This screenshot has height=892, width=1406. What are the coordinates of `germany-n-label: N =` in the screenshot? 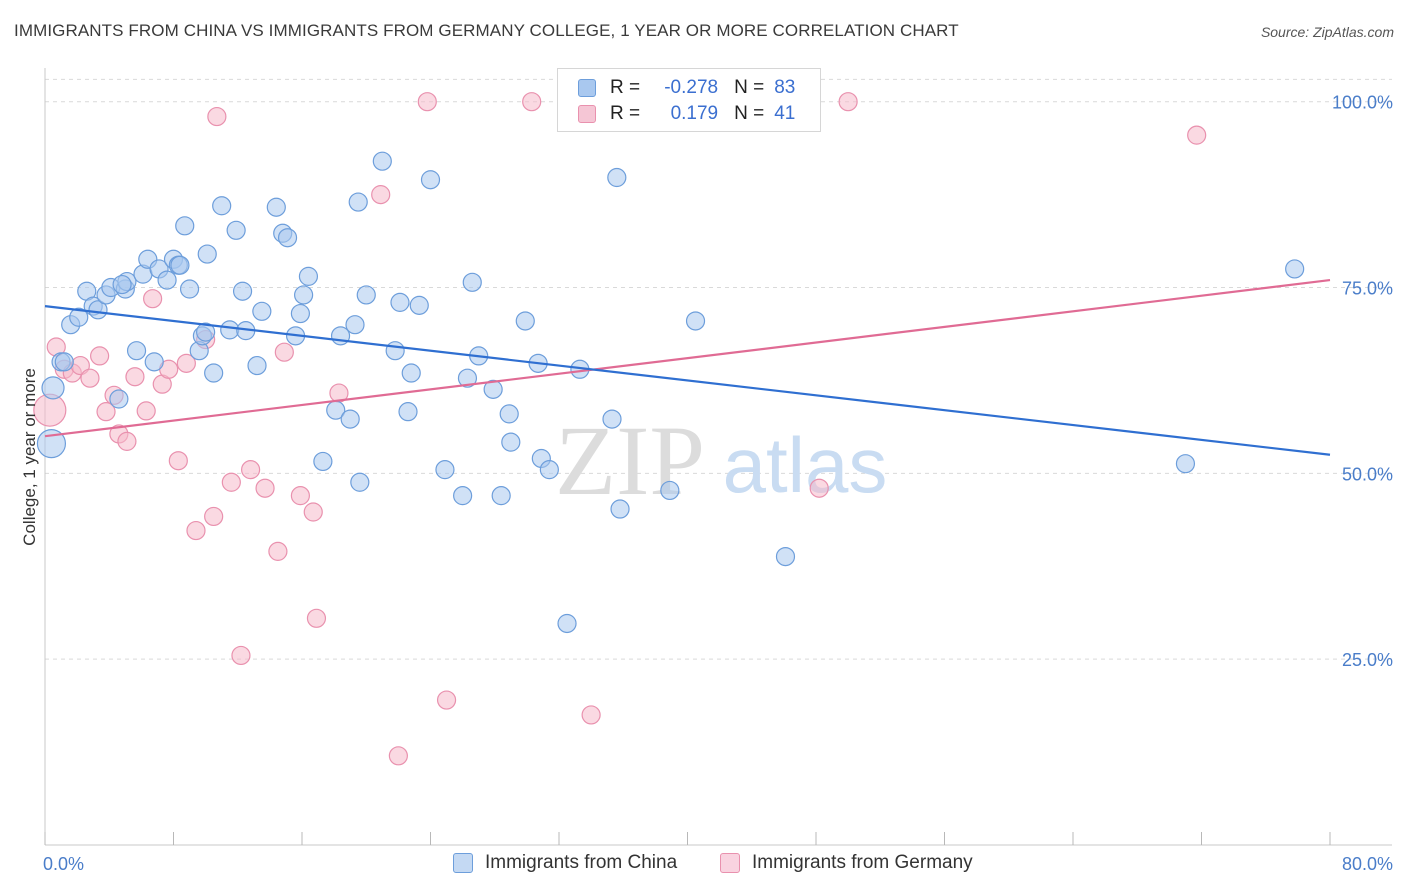 It's located at (749, 113).